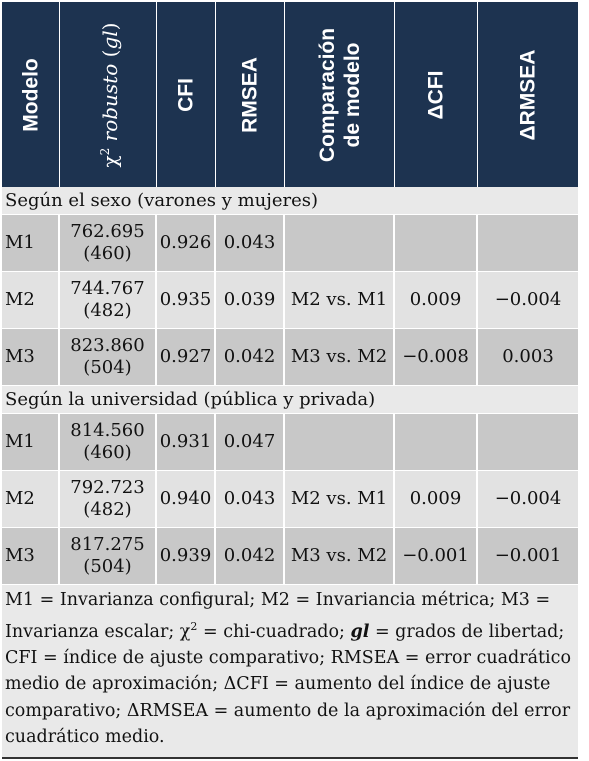 Image resolution: width=589 pixels, height=761 pixels. Describe the element at coordinates (250, 442) in the screenshot. I see `cell-rmsea: 0.047` at that location.